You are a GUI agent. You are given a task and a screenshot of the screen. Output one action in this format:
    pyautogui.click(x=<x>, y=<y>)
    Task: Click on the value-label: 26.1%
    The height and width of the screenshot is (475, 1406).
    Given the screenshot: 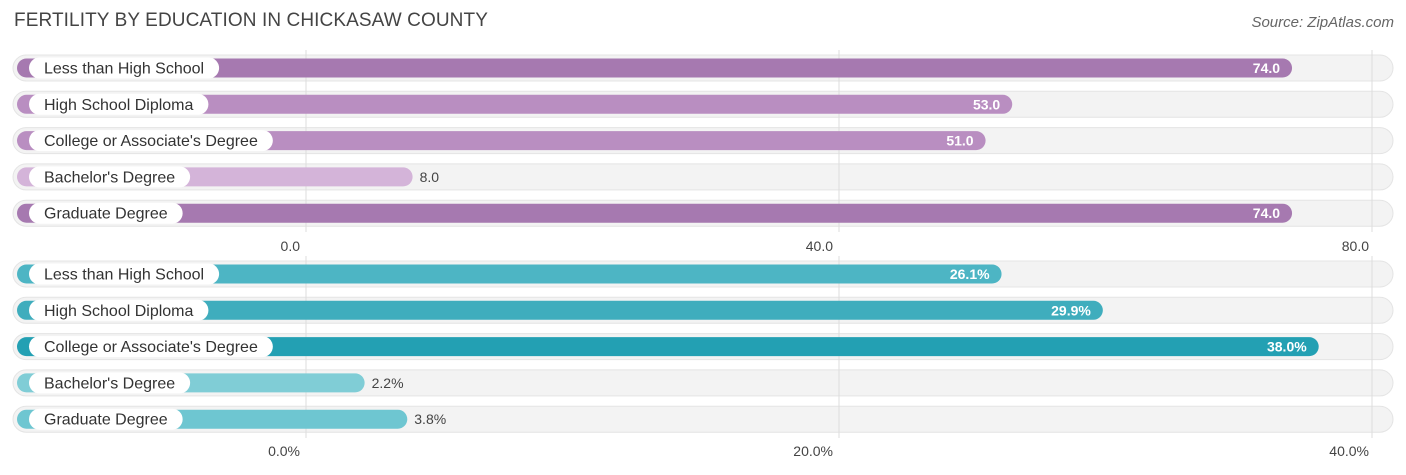 What is the action you would take?
    pyautogui.click(x=970, y=274)
    